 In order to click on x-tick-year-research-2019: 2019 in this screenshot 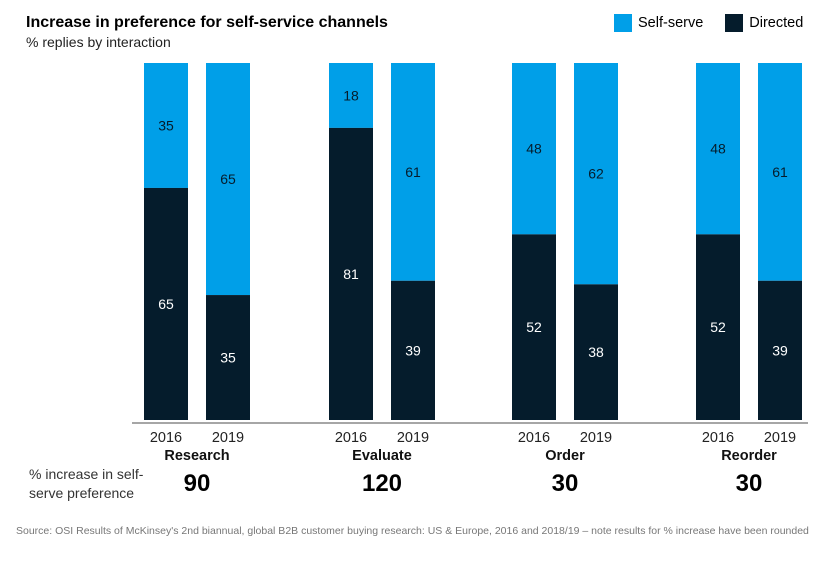, I will do `click(228, 438)`.